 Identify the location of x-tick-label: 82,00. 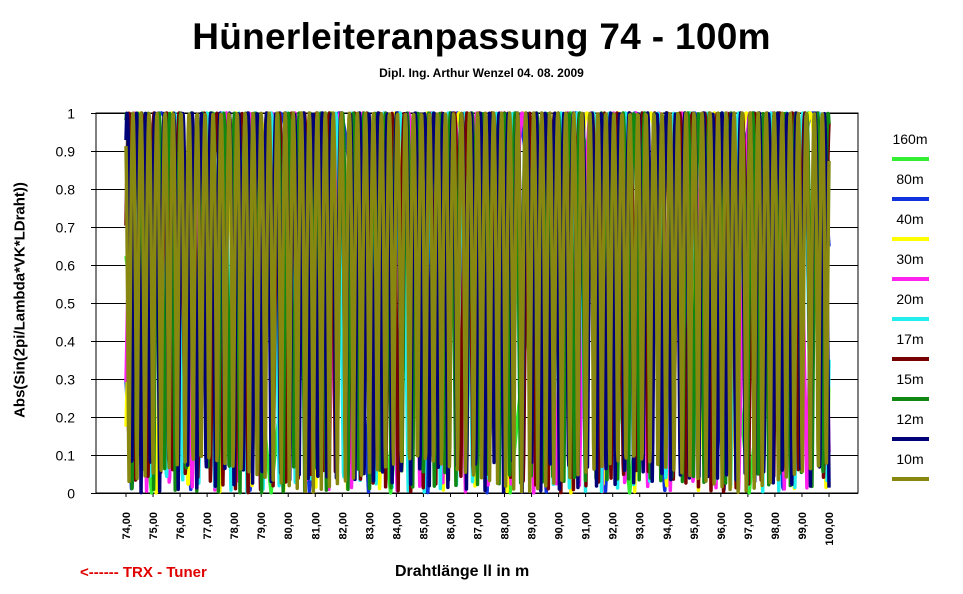
(343, 526).